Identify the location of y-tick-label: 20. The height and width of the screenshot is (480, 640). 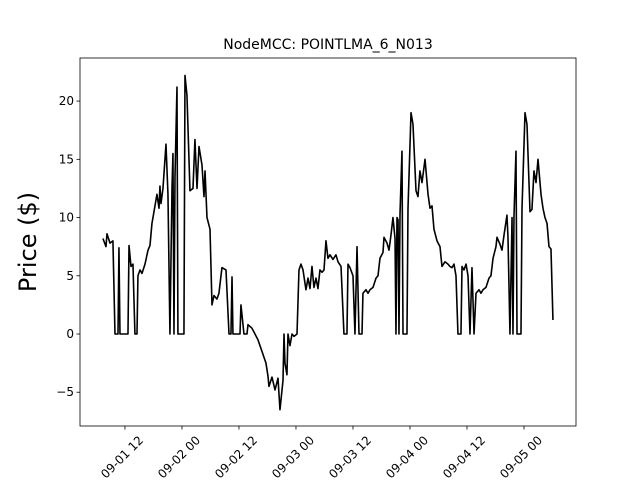
(66, 101).